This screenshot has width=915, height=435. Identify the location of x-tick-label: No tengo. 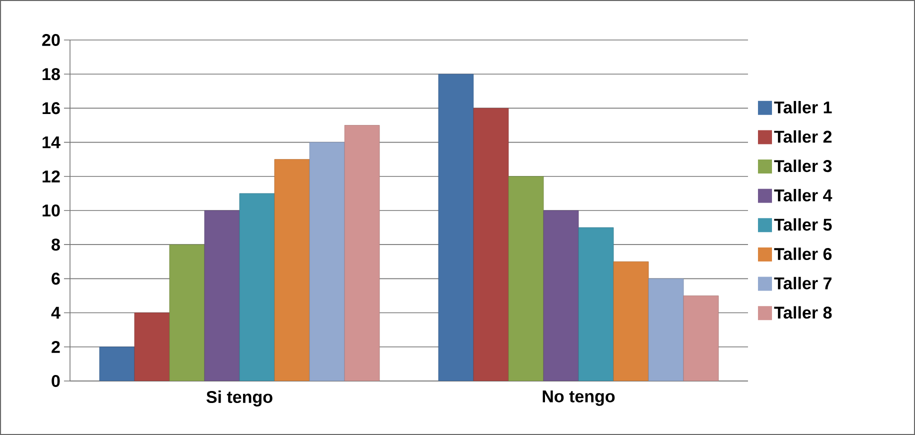
(578, 398).